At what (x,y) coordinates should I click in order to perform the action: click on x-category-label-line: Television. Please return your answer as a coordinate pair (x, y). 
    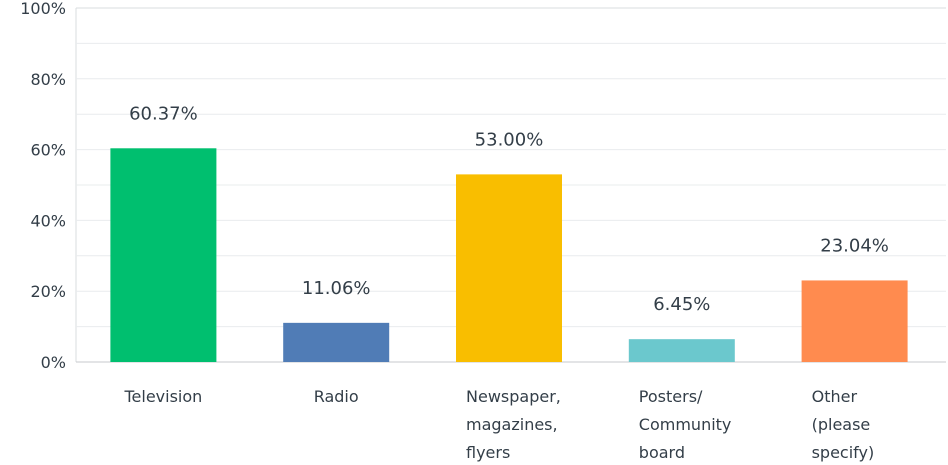
    Looking at the image, I should click on (162, 396).